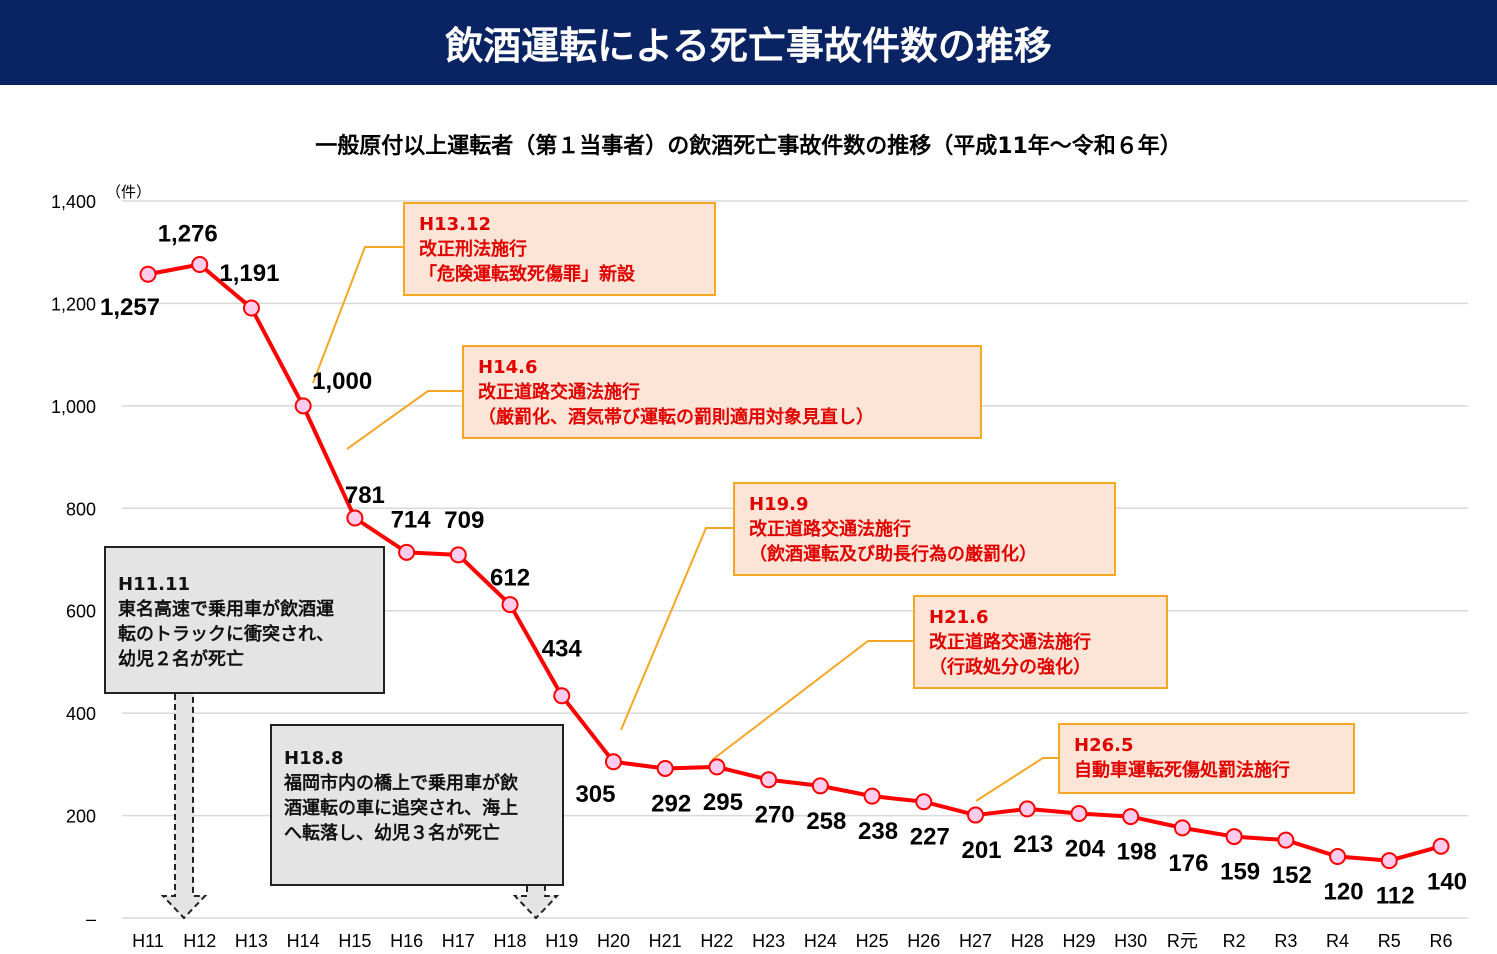 The height and width of the screenshot is (954, 1497). What do you see at coordinates (559, 249) in the screenshot?
I see `annotation-h13-12: H13.12 改正刑法施行 「危険運転致死傷罪」新設` at bounding box center [559, 249].